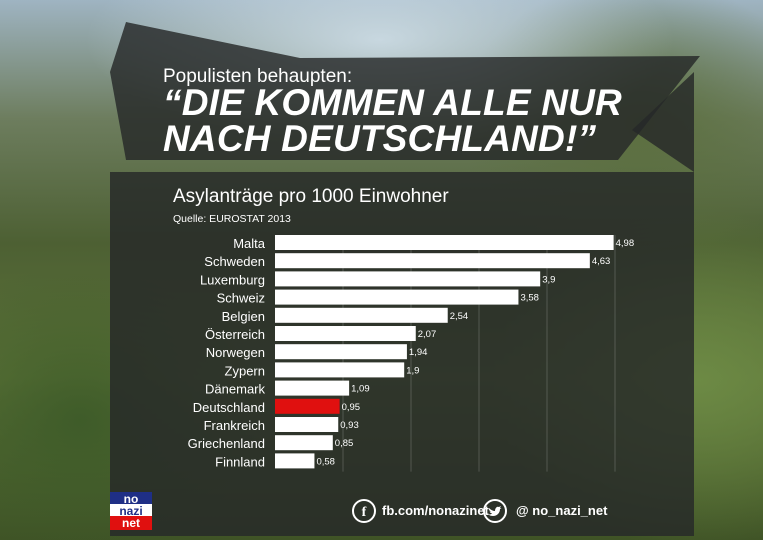 The image size is (763, 540). Describe the element at coordinates (625, 243) in the screenshot. I see `value-label-0: 4,98` at that location.